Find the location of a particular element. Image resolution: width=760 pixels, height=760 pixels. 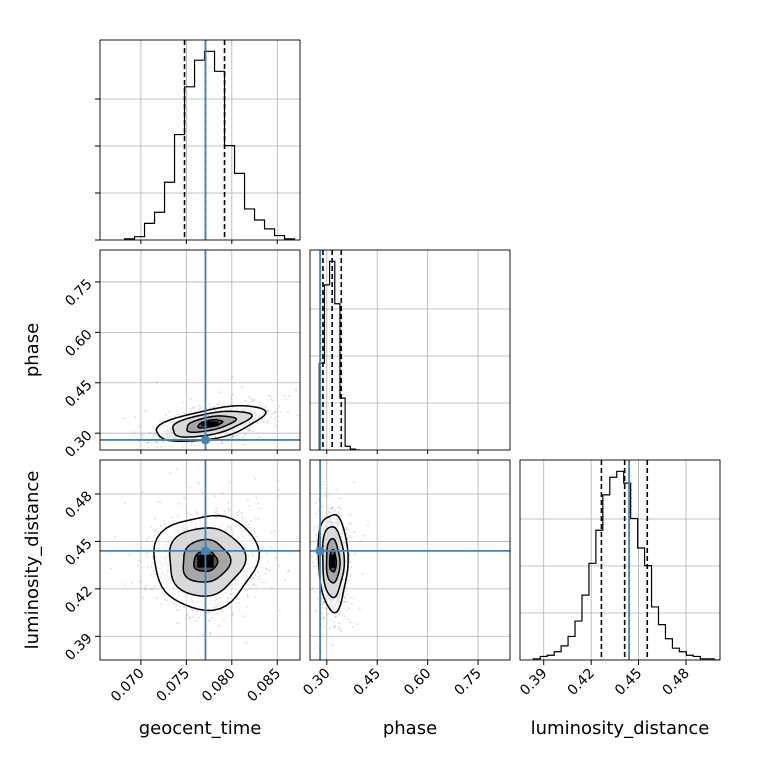

density-core is located at coordinates (210, 424).